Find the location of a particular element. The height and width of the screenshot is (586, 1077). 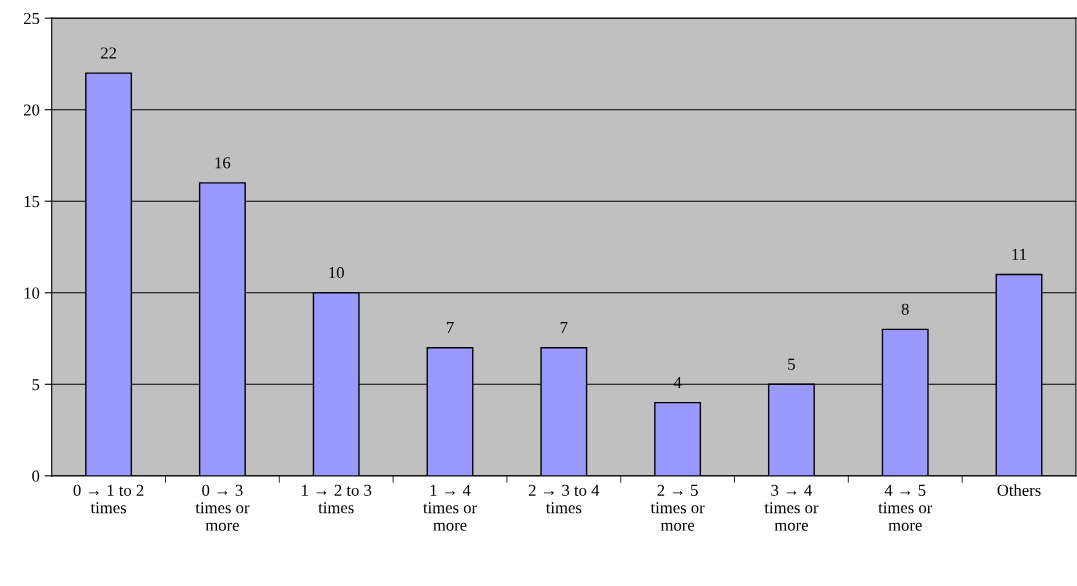

y-tick-label: 0 is located at coordinates (36, 476).